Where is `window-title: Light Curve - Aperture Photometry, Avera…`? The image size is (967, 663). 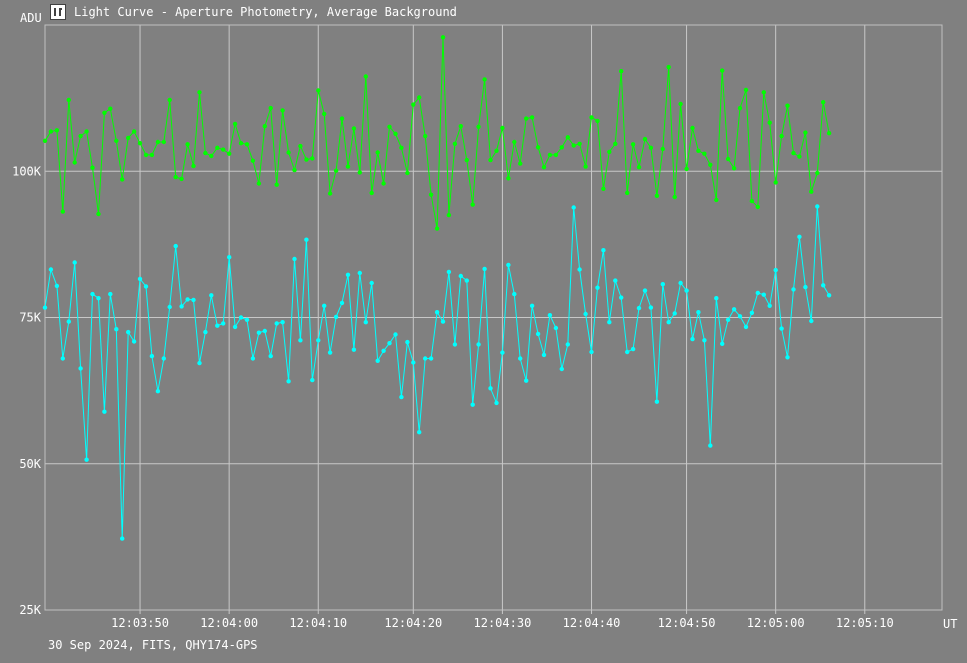 window-title: Light Curve - Aperture Photometry, Avera… is located at coordinates (265, 12).